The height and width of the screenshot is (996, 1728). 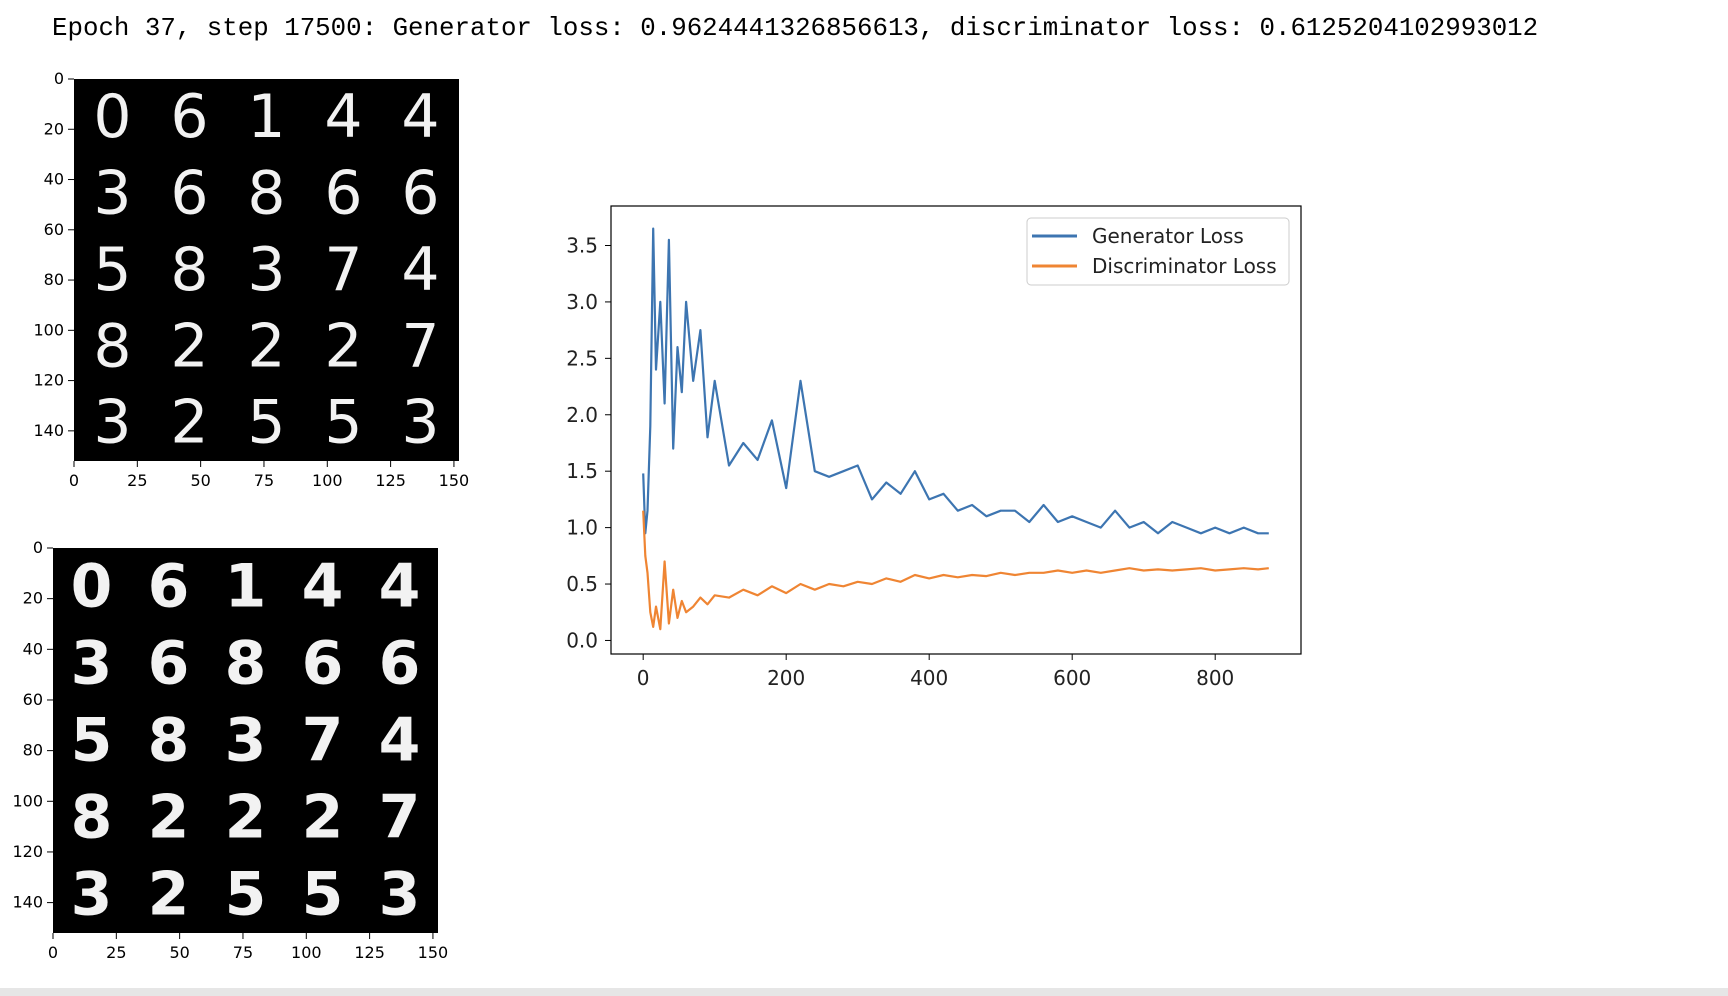 I want to click on x-tick-label: 600, so click(x=1072, y=678).